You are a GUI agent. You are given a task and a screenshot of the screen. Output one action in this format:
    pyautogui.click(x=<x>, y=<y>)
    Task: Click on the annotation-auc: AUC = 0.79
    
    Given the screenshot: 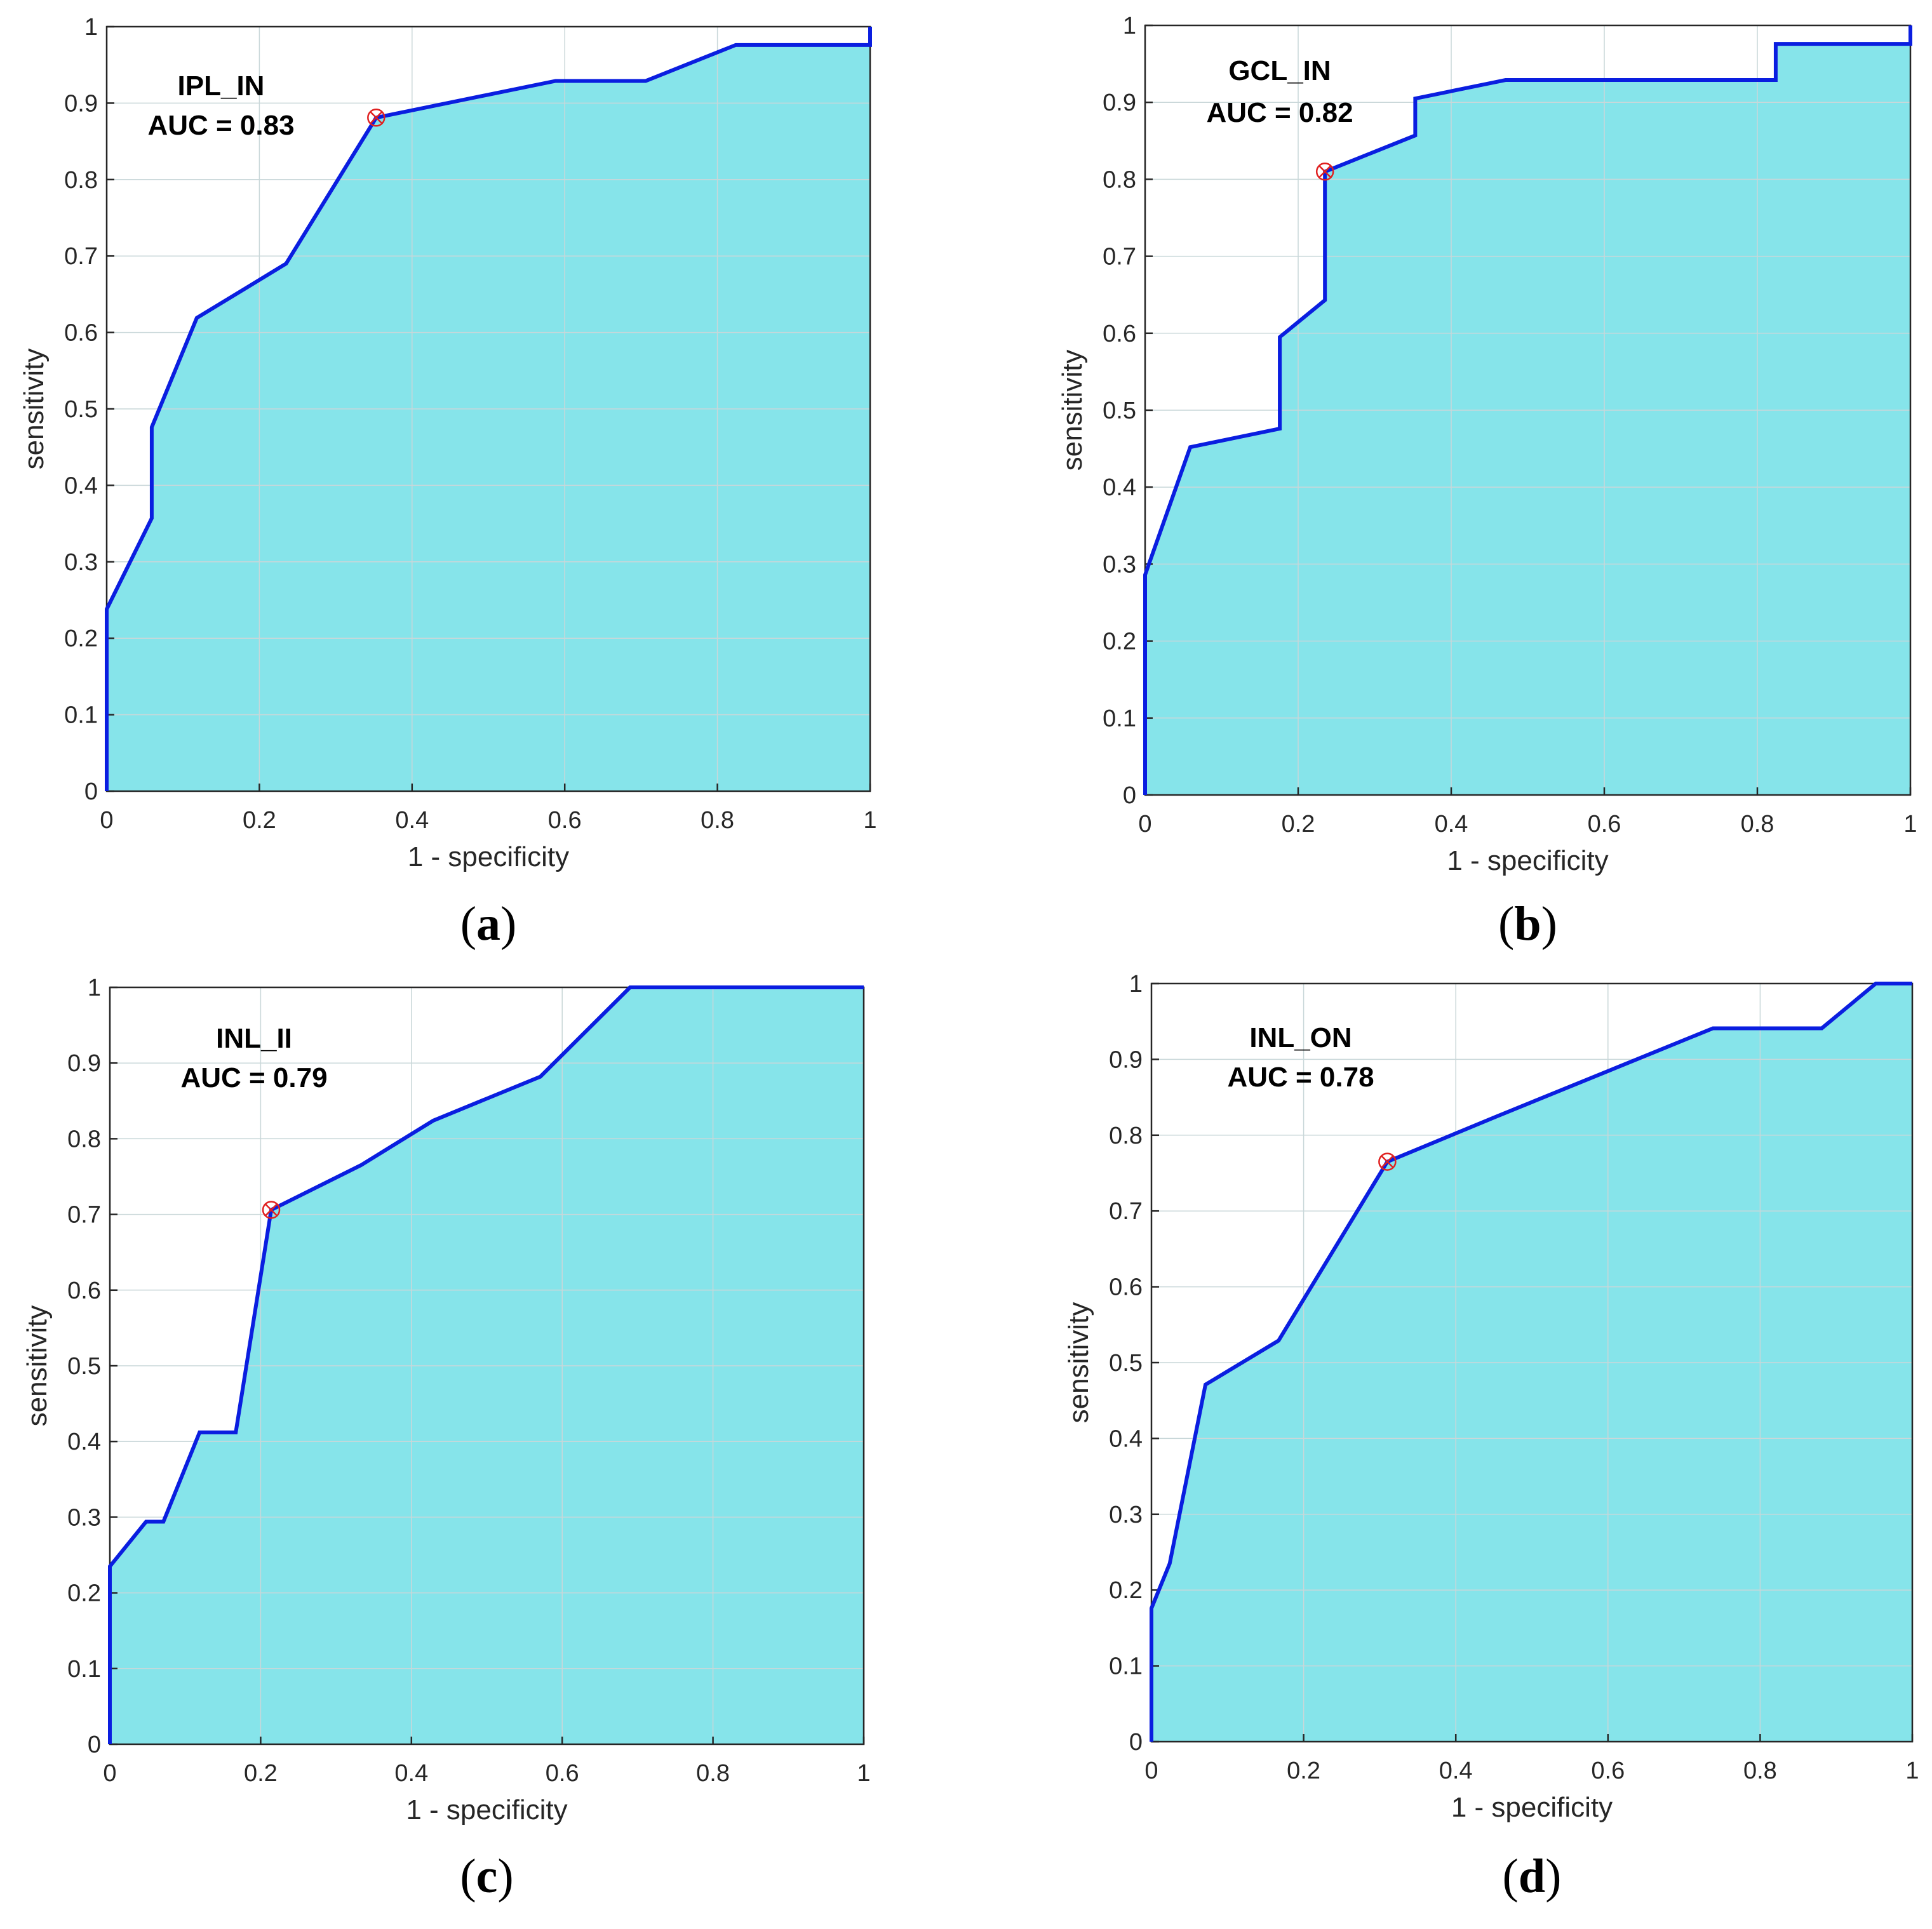 What is the action you would take?
    pyautogui.click(x=253, y=1077)
    